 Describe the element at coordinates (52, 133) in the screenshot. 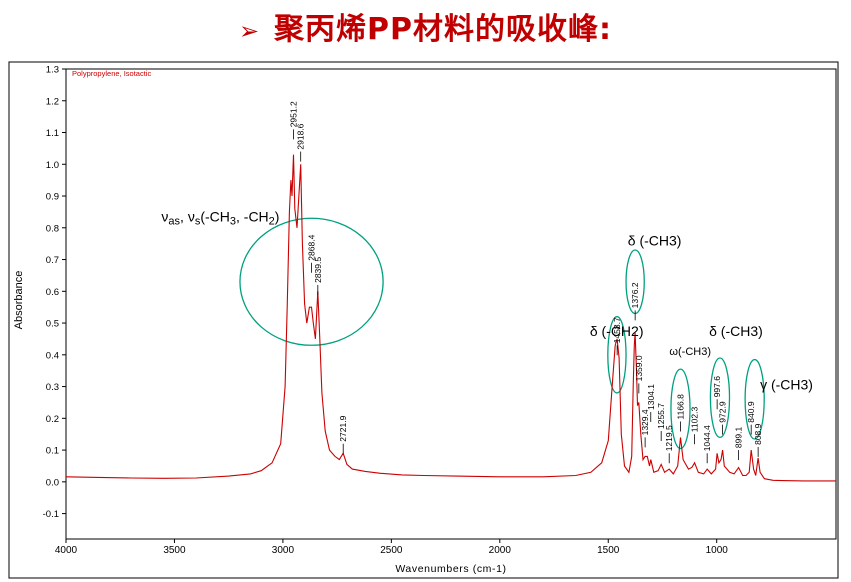

I see `y-tick-label: 1.1` at that location.